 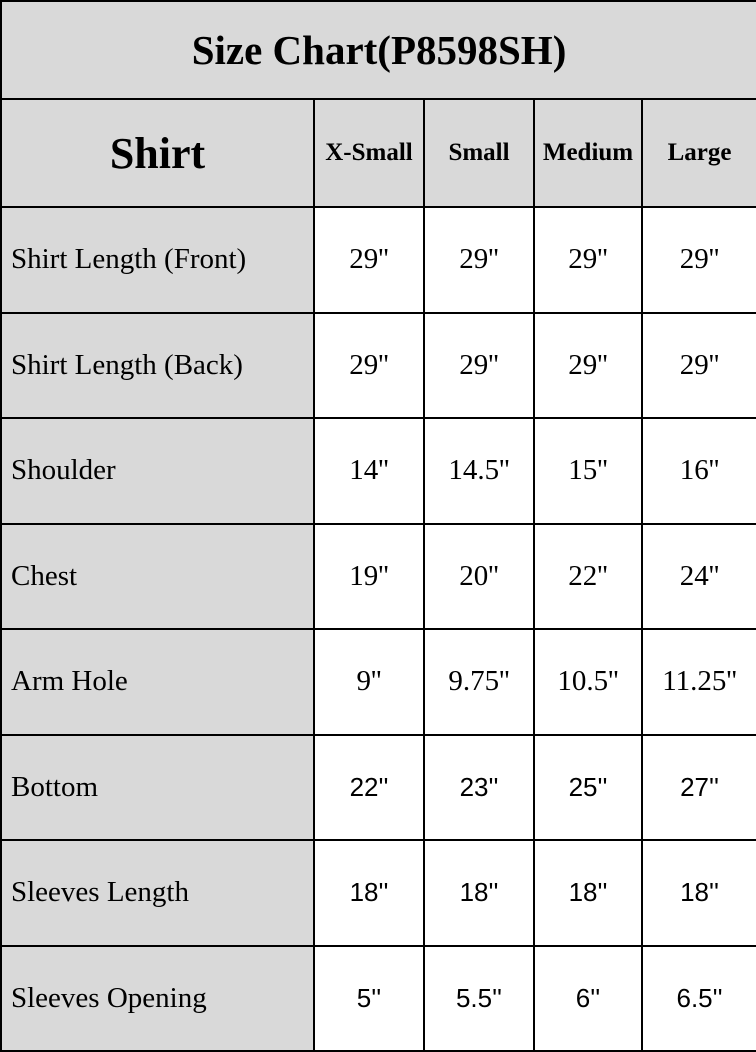 What do you see at coordinates (698, 998) in the screenshot?
I see `cell-value: 6.5''` at bounding box center [698, 998].